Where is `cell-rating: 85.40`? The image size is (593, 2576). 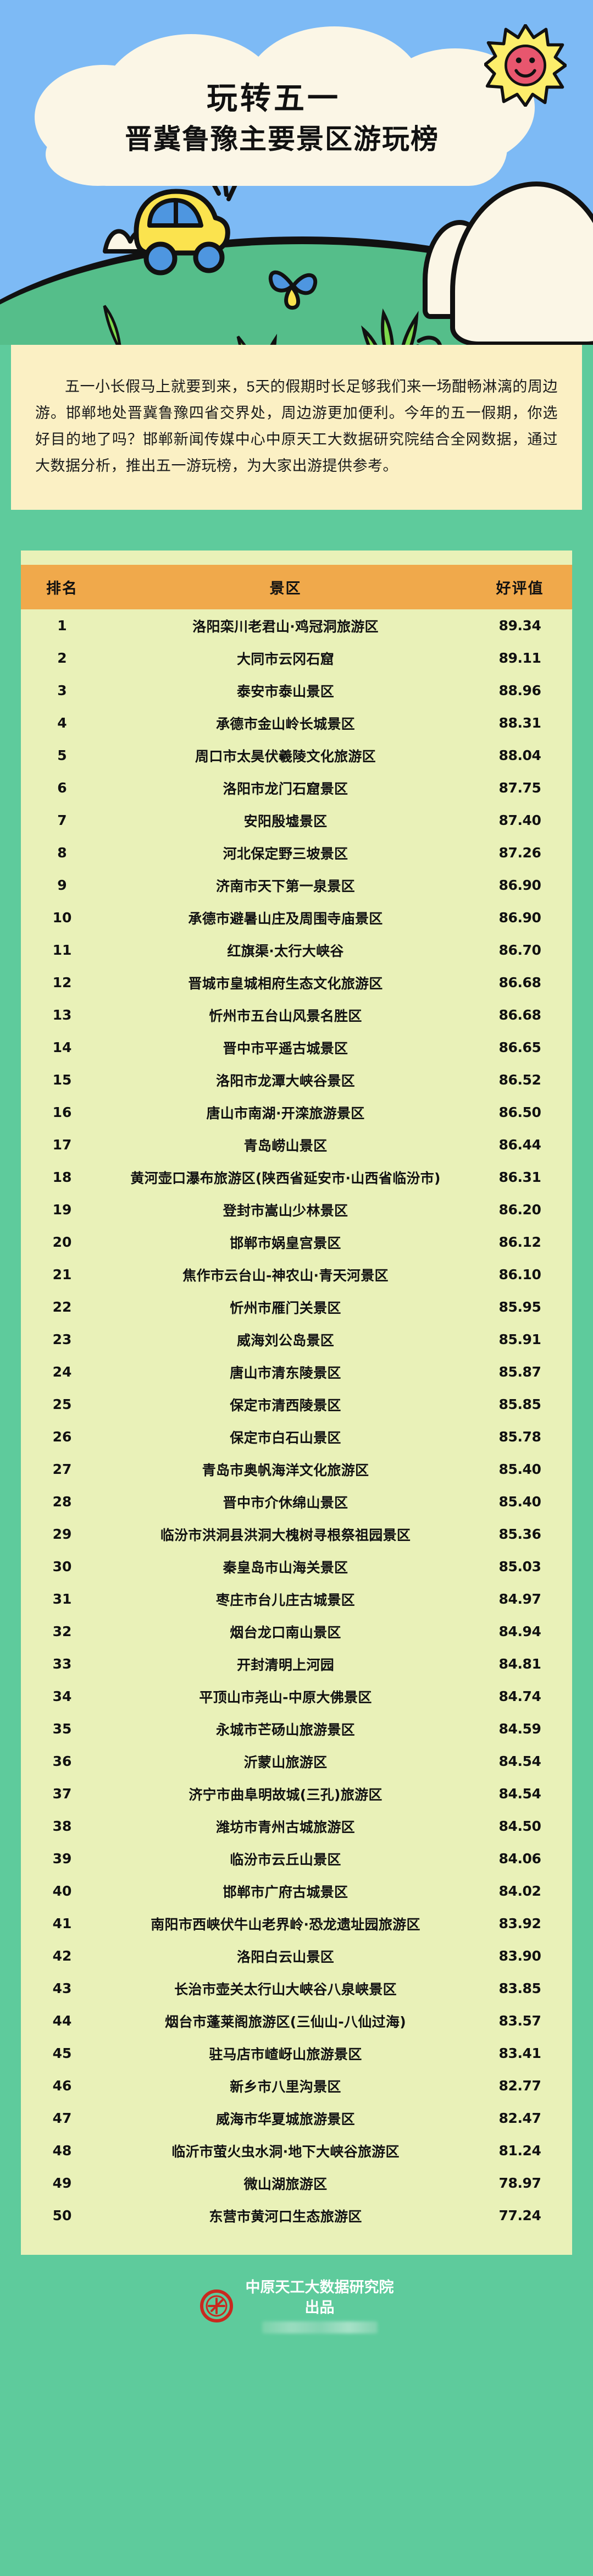 cell-rating: 85.40 is located at coordinates (519, 1469).